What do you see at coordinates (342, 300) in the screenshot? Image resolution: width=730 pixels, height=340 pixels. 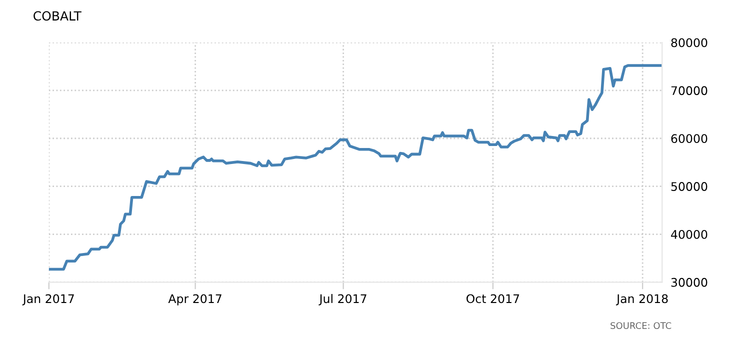 I see `x-tick-label: Jul 2017` at bounding box center [342, 300].